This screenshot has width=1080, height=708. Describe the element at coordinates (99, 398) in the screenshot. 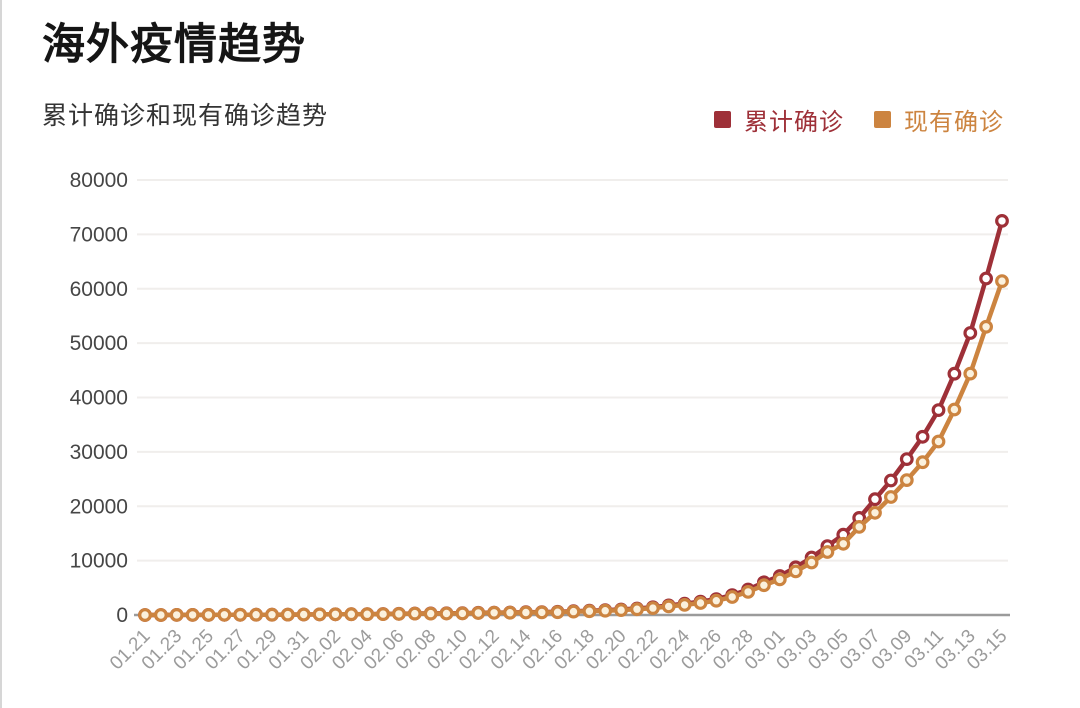

I see `y-tick-label: 40000` at that location.